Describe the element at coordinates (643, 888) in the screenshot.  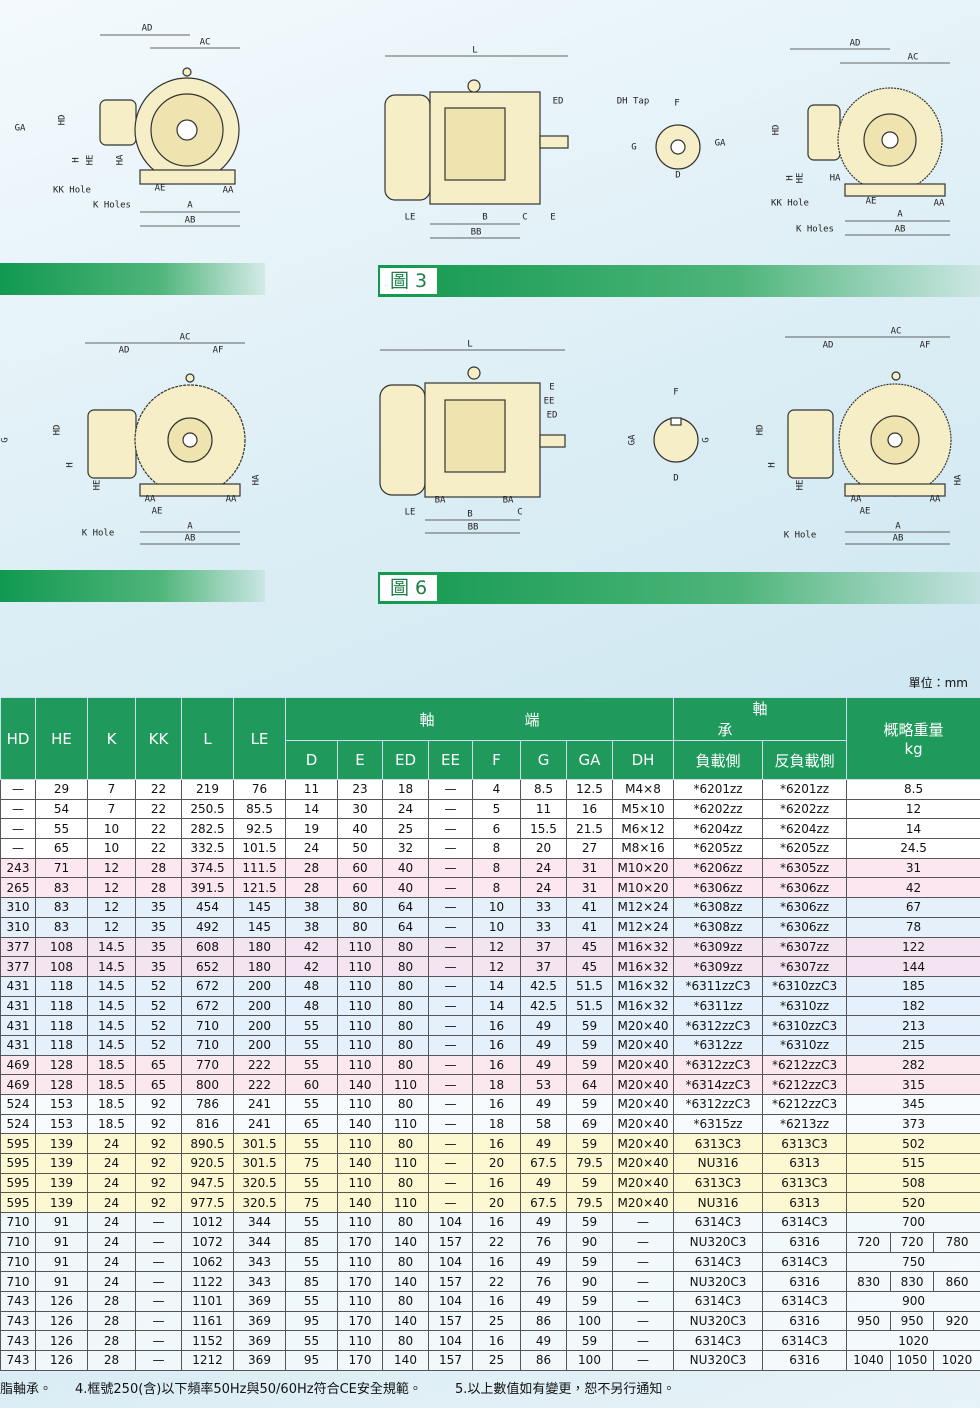
I see `table-cell: M10×20` at that location.